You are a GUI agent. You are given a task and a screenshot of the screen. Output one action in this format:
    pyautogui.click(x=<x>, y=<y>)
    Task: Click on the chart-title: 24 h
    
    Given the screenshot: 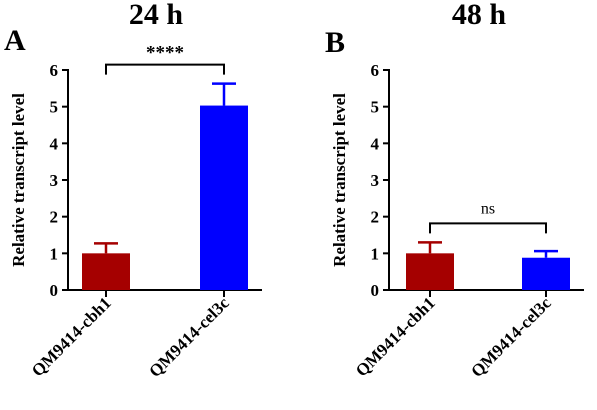 What is the action you would take?
    pyautogui.click(x=156, y=15)
    